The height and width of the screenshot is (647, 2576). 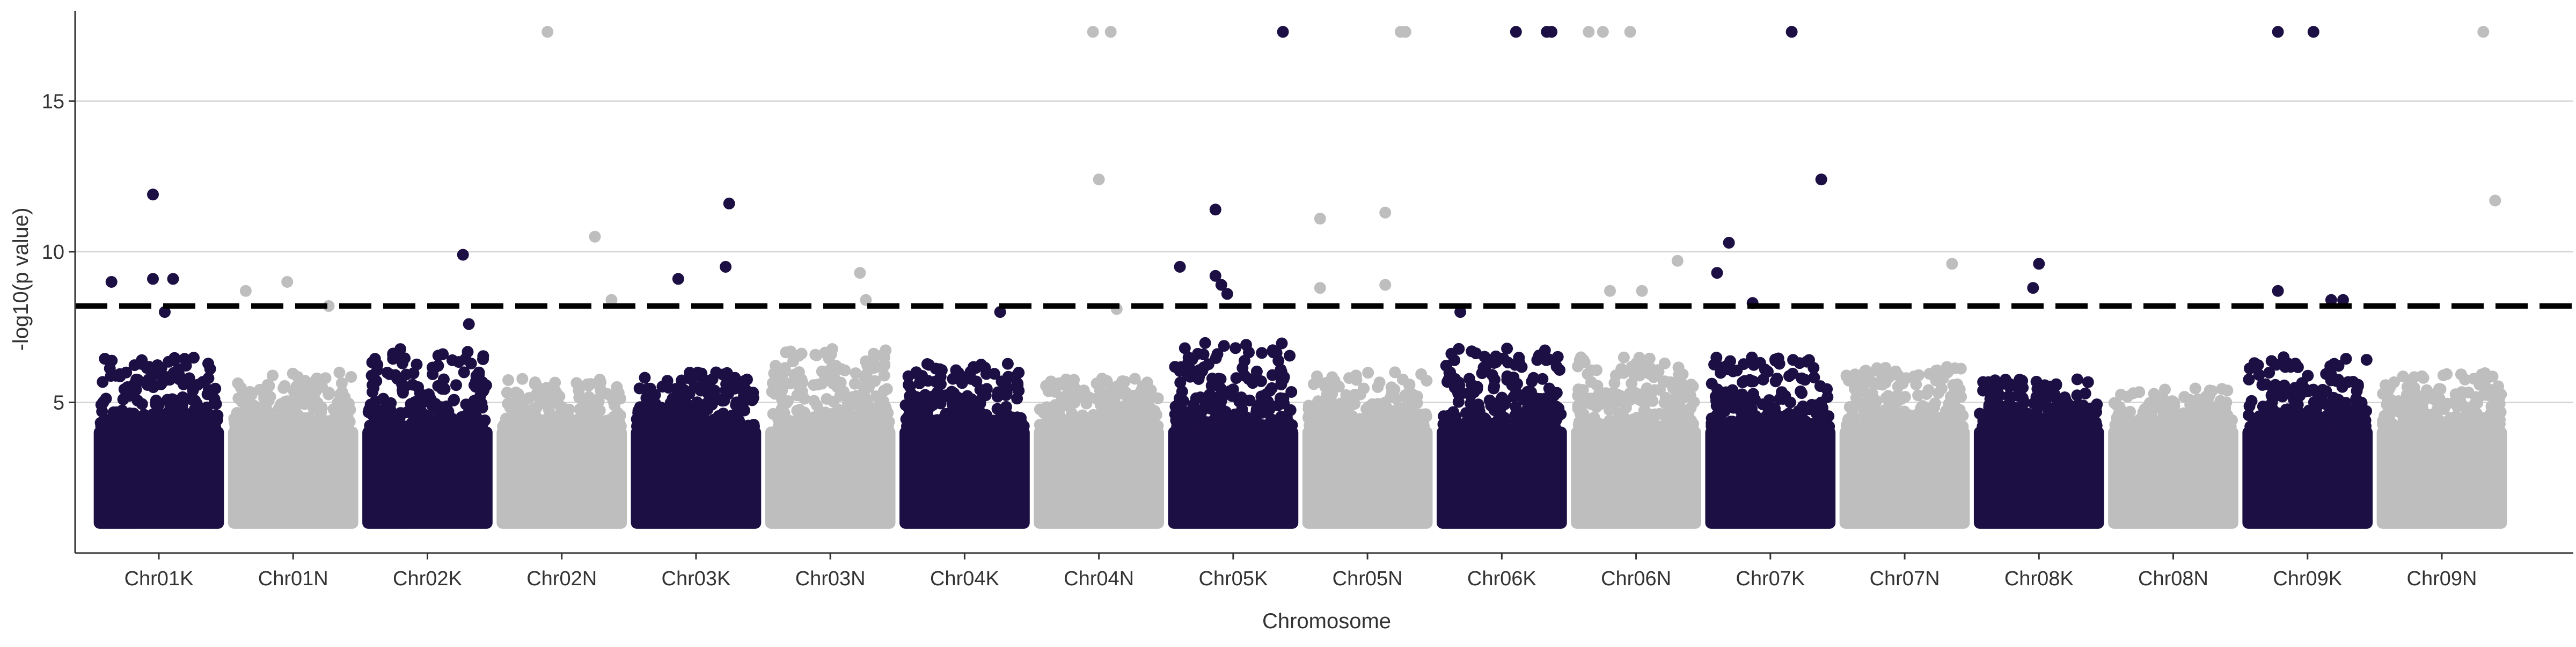 What do you see at coordinates (1636, 579) in the screenshot?
I see `x-tick-label: Chr06N` at bounding box center [1636, 579].